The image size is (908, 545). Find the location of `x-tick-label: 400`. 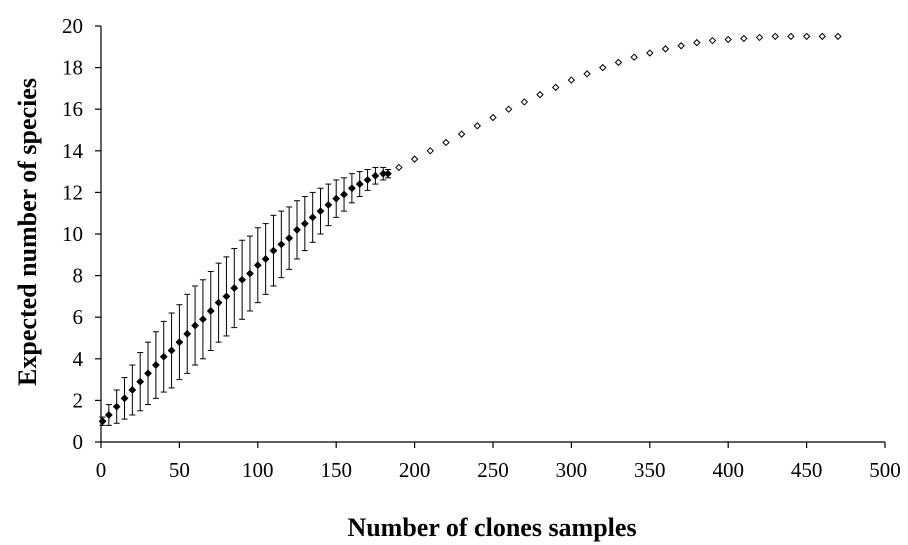

x-tick-label: 400 is located at coordinates (728, 470).